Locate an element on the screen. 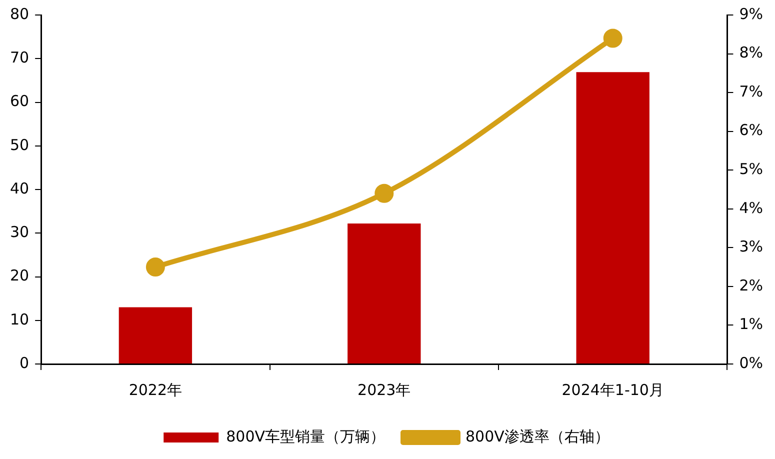 The height and width of the screenshot is (459, 775). y-tick-label: 10 is located at coordinates (20, 319).